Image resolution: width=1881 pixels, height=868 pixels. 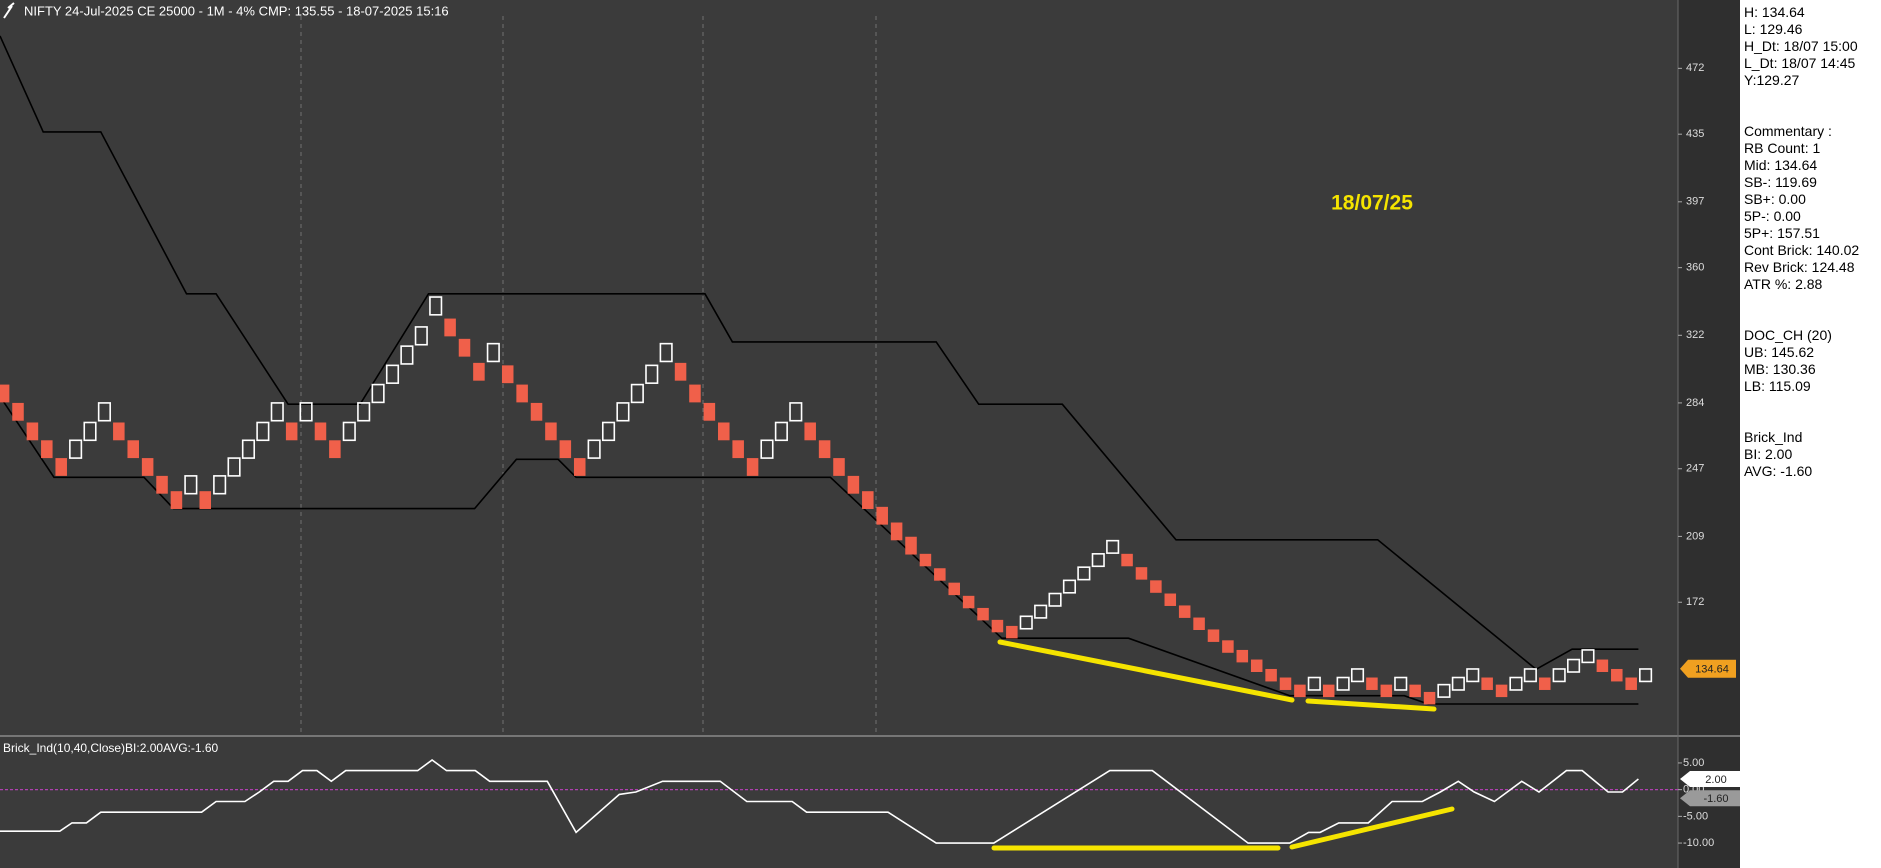 I want to click on info-line: UB: 145.62, so click(x=1779, y=352).